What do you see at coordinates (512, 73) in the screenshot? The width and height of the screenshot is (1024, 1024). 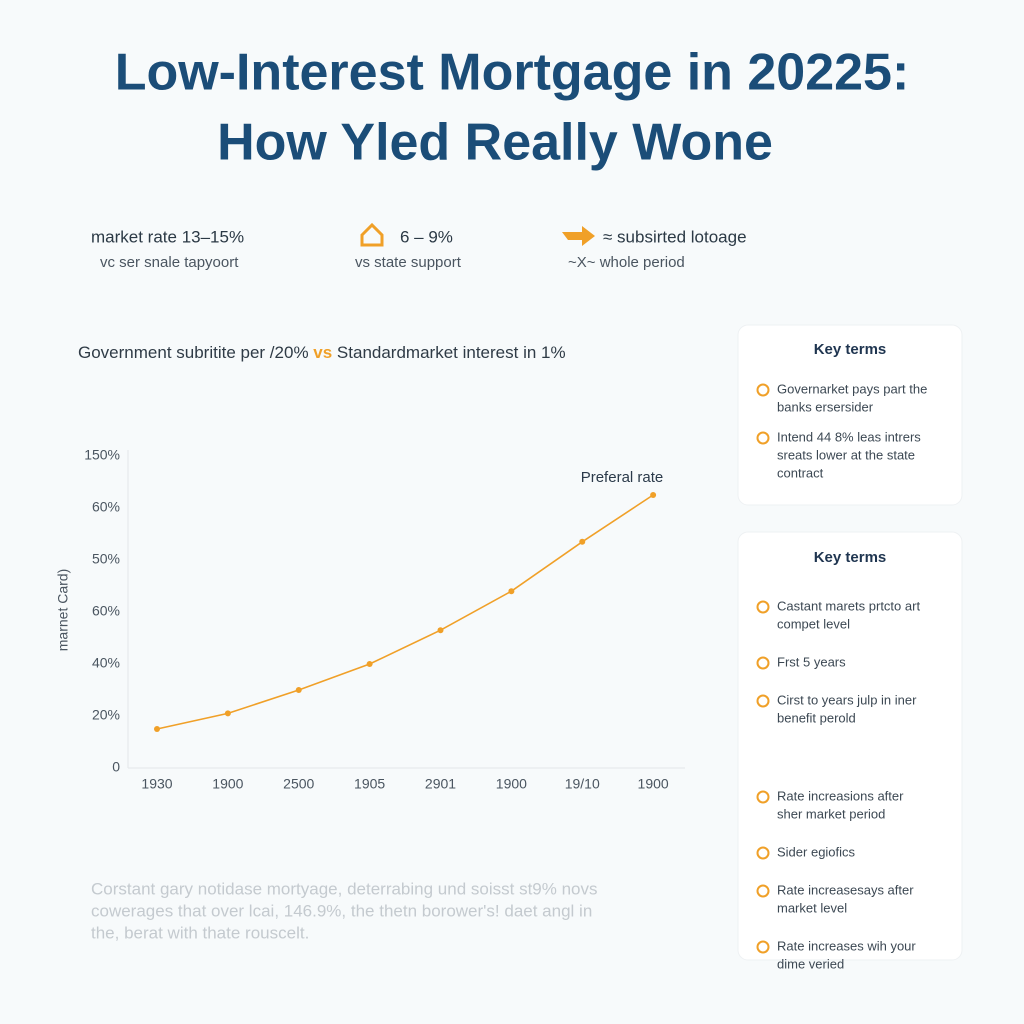 I see `title: Low-Interest Mortgage in 20225:` at bounding box center [512, 73].